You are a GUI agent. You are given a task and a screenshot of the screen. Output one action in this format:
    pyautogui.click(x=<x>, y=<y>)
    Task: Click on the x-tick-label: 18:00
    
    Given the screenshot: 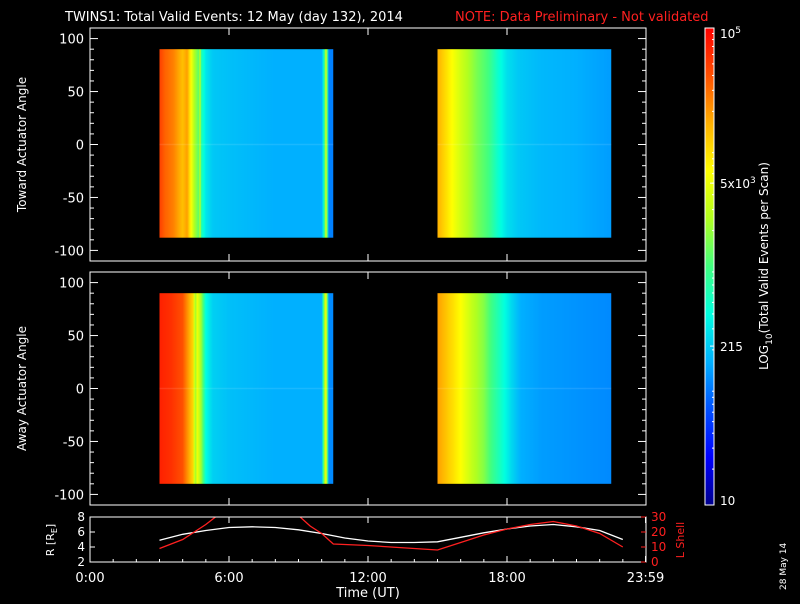 What is the action you would take?
    pyautogui.click(x=506, y=578)
    